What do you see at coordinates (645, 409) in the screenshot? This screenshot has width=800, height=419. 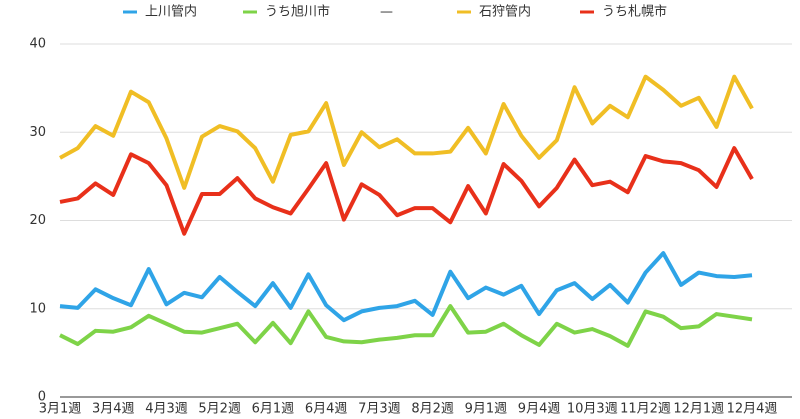 I see `x-tick-label: 11月2週` at bounding box center [645, 409].